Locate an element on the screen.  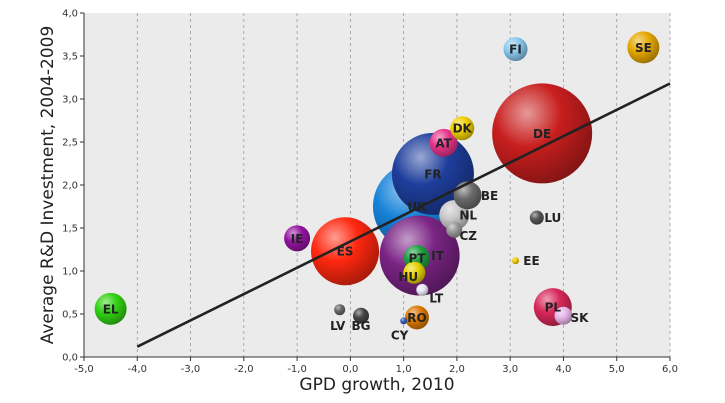
bubble-ie is located at coordinates (297, 238).